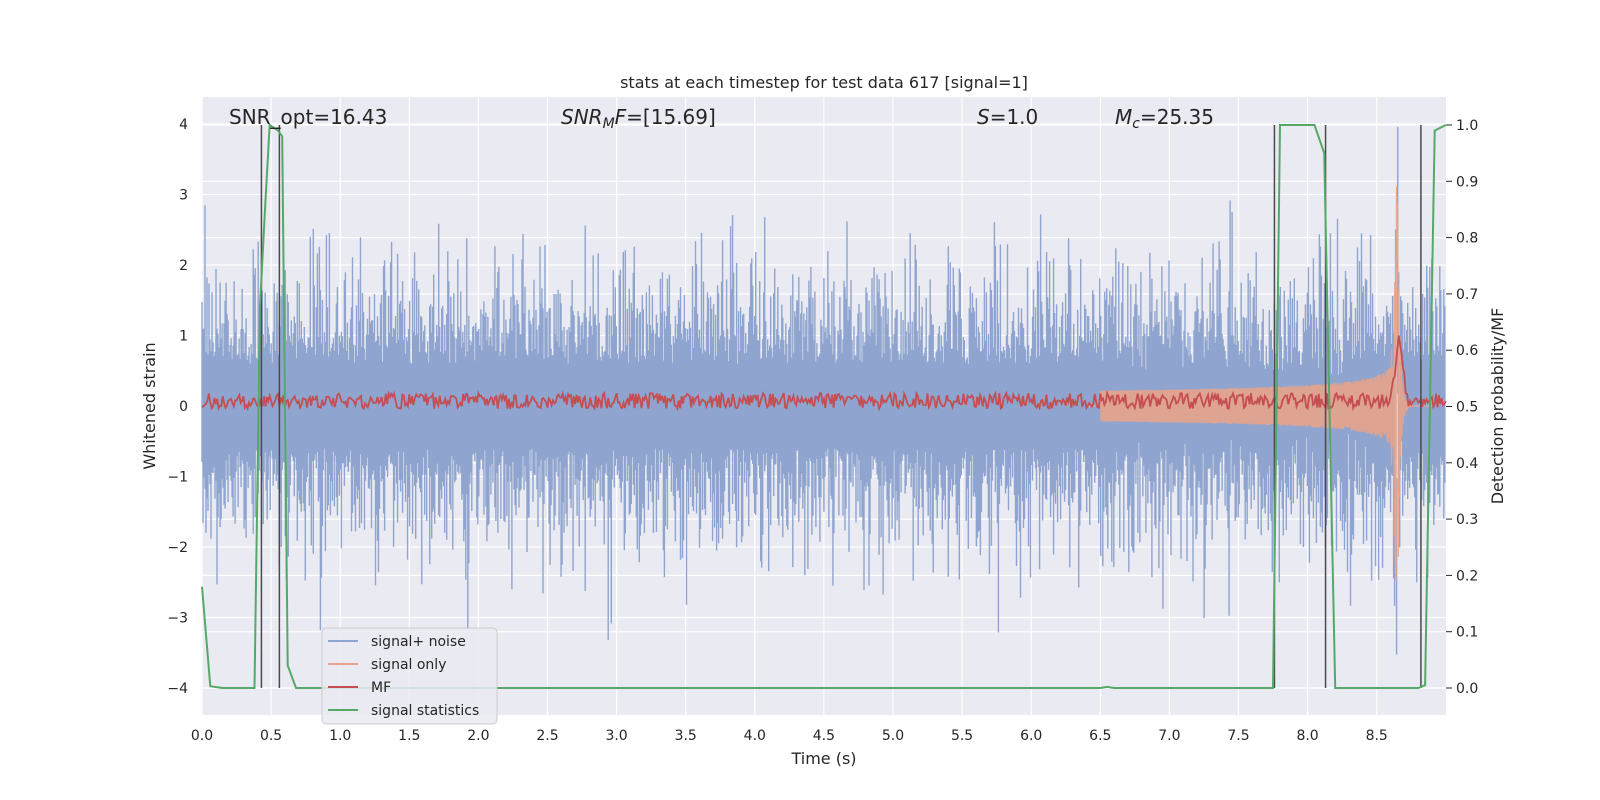 This screenshot has height=800, width=1600. I want to click on snr-mf-value: =[15.69], so click(671, 117).